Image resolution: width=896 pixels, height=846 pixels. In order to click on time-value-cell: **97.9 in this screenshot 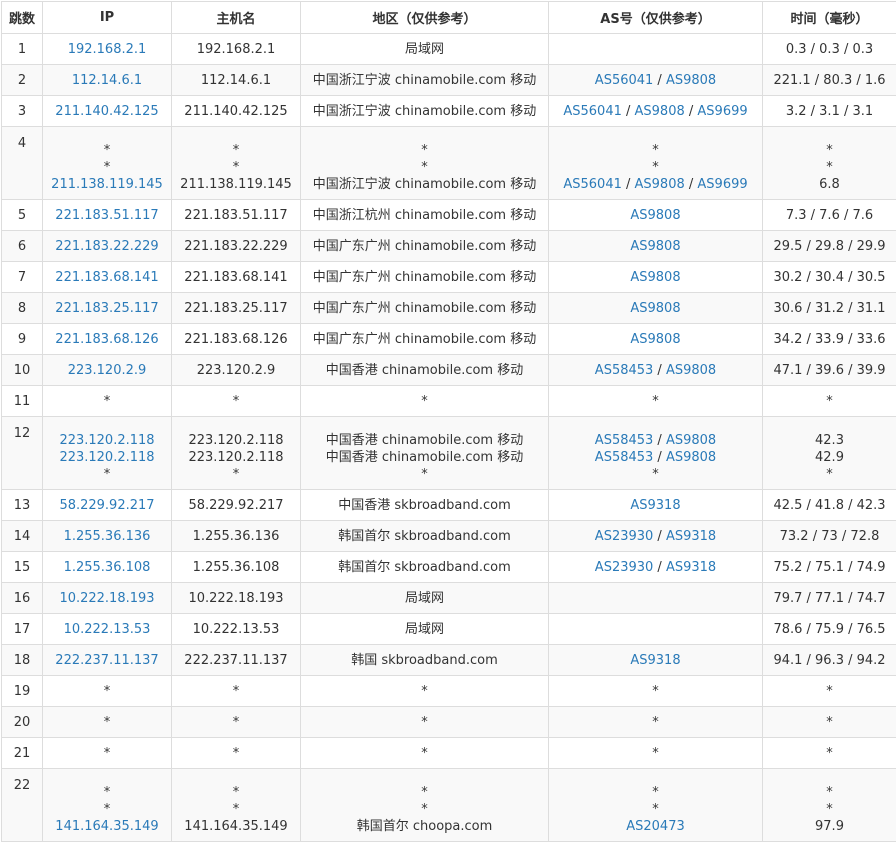, I will do `click(829, 805)`.